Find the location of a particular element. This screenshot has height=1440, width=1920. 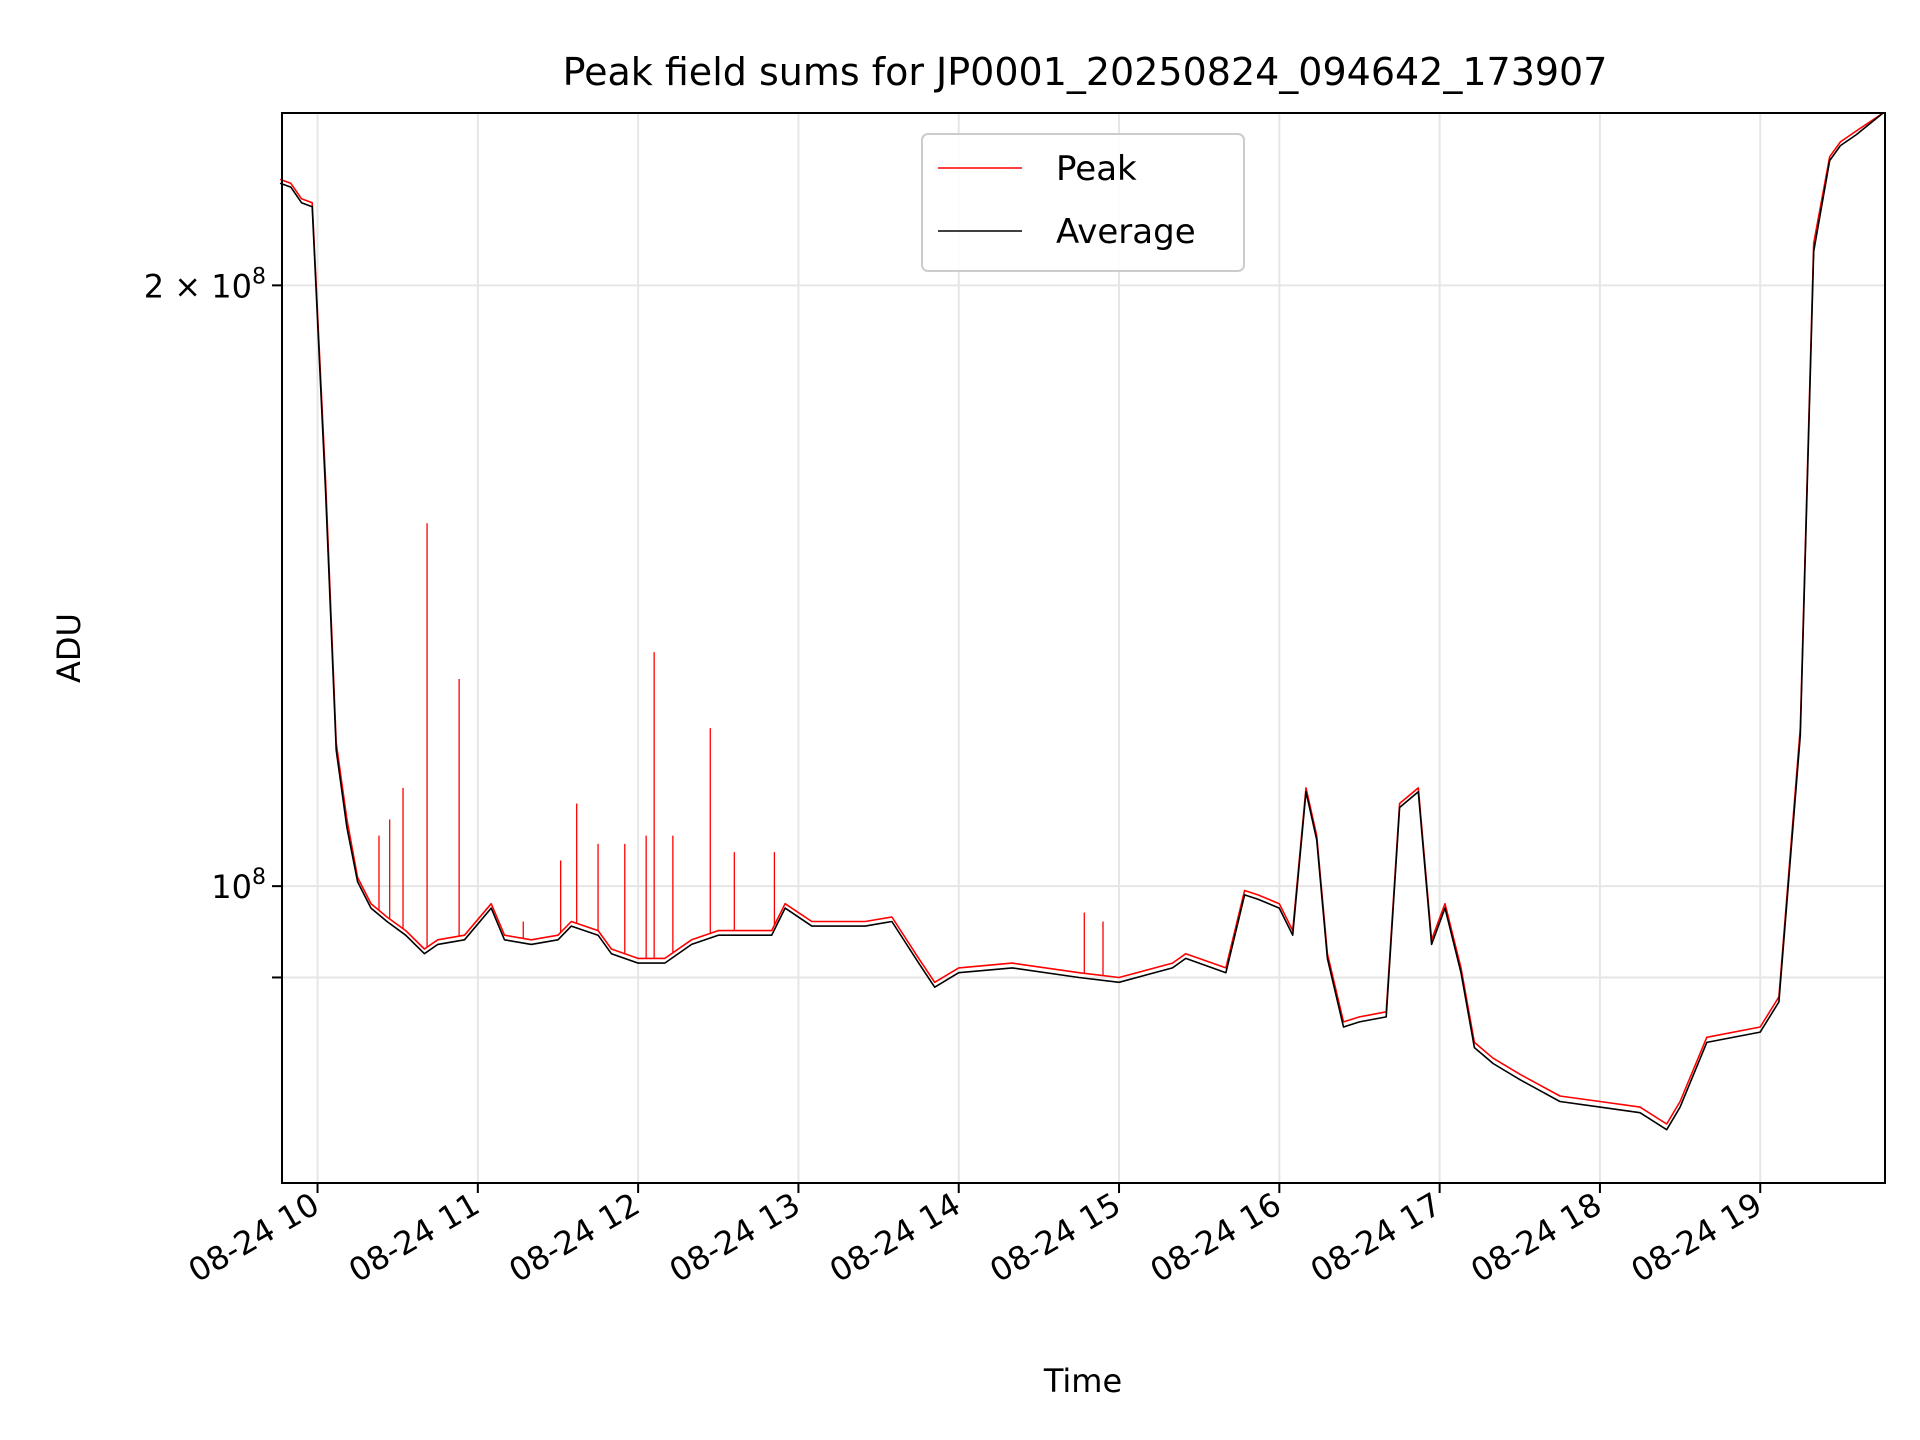

legend-label-average: Average is located at coordinates (1126, 232).